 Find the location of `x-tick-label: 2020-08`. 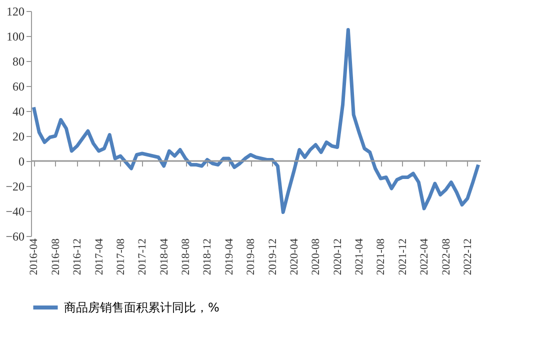

x-tick-label: 2020-08 is located at coordinates (316, 257).